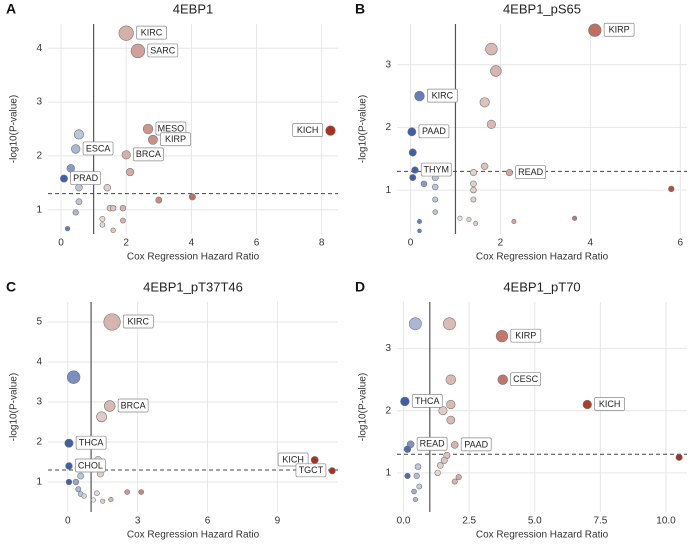 This screenshot has height=555, width=698. What do you see at coordinates (278, 521) in the screenshot?
I see `x-tick-label: 9` at bounding box center [278, 521].